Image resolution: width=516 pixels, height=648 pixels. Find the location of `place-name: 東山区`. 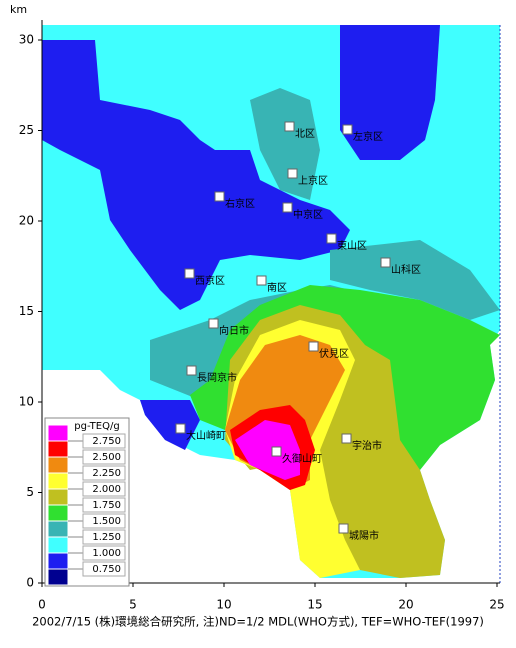

place-name: 東山区 is located at coordinates (352, 245).